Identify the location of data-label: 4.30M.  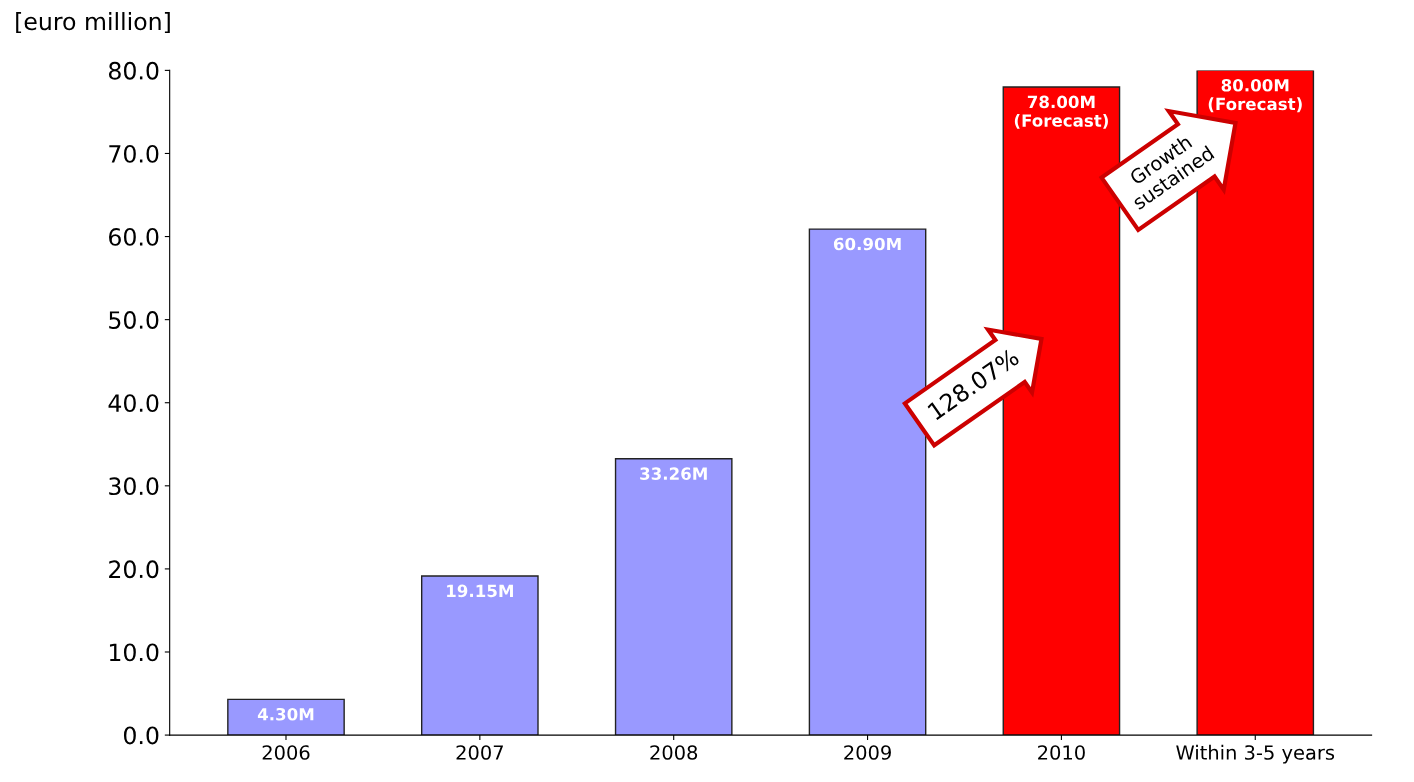
(285, 714).